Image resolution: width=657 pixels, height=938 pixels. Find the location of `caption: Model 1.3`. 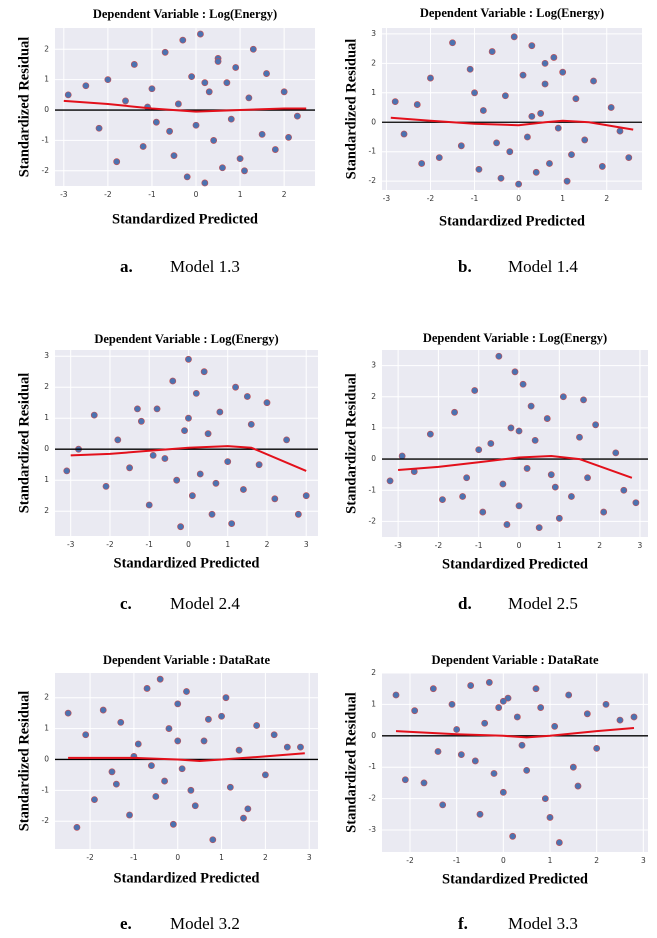

caption: Model 1.3 is located at coordinates (205, 266).